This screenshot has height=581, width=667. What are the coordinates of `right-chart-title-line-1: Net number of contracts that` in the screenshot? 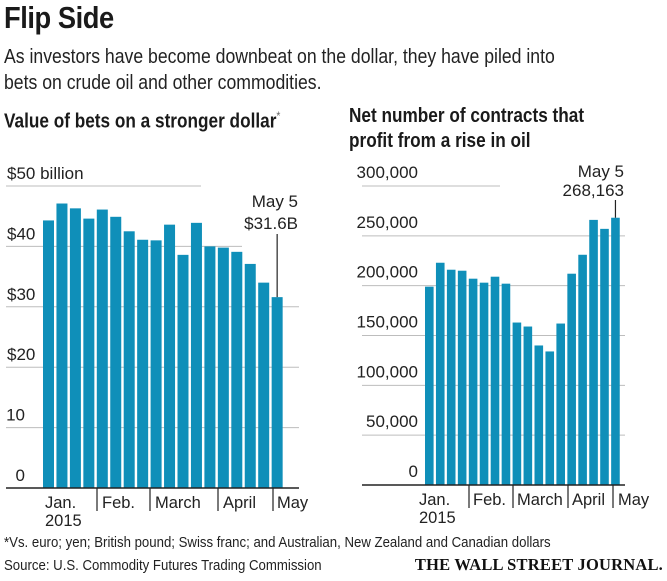 It's located at (467, 116).